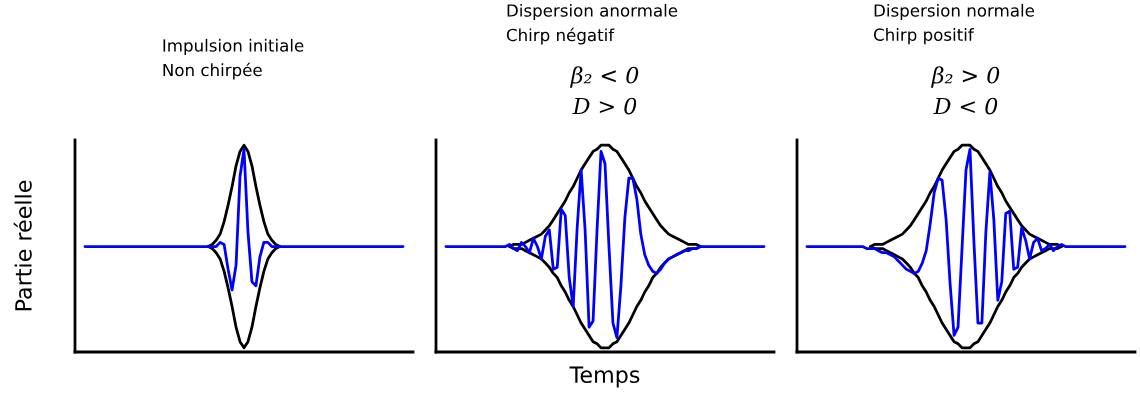 Image resolution: width=1140 pixels, height=407 pixels. I want to click on chart-title: Dispersion anormale, so click(592, 12).